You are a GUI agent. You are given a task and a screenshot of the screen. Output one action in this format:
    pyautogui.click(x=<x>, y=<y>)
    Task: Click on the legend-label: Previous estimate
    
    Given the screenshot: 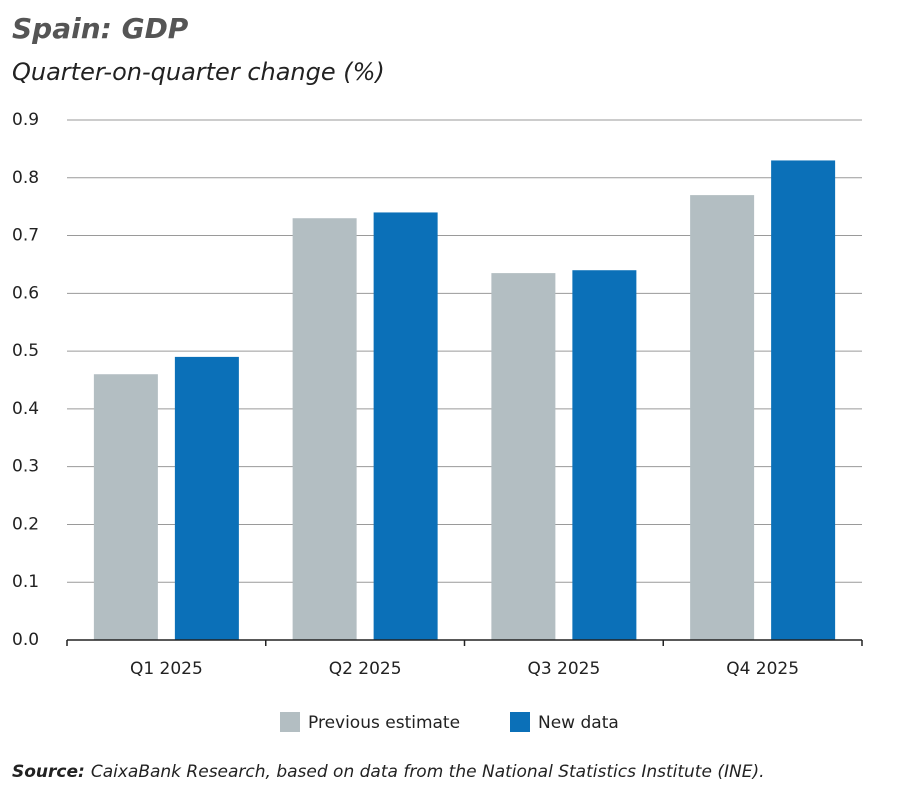 What is the action you would take?
    pyautogui.click(x=384, y=723)
    